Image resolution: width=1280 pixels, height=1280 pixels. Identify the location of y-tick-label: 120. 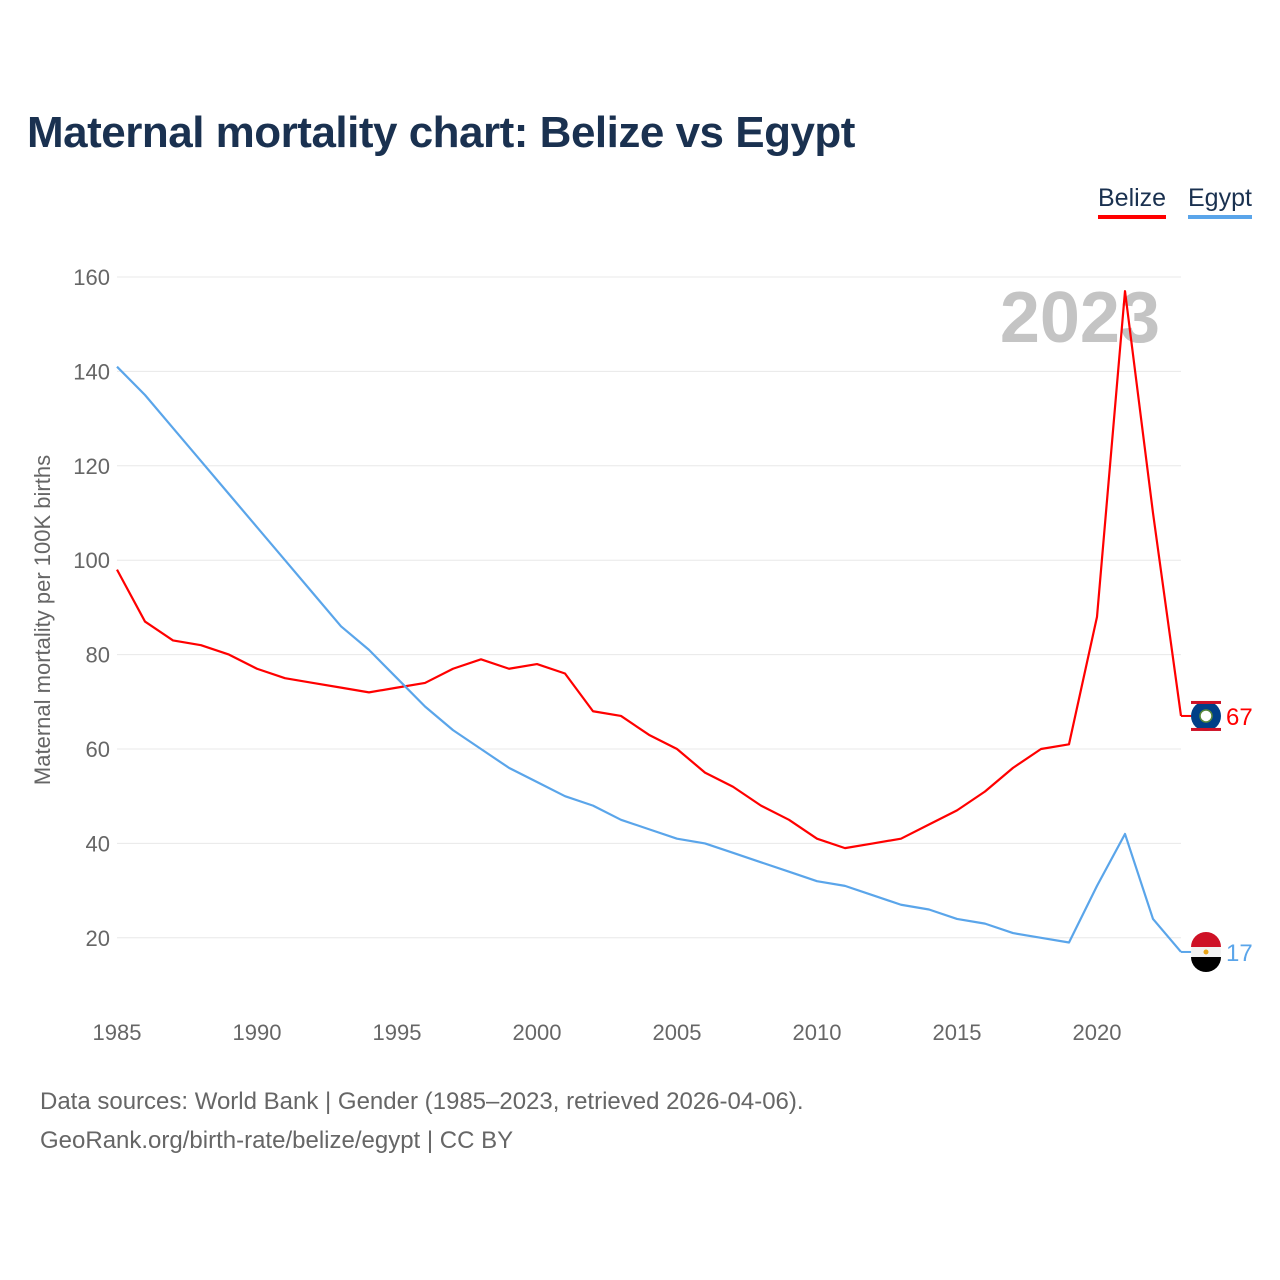
(91, 466).